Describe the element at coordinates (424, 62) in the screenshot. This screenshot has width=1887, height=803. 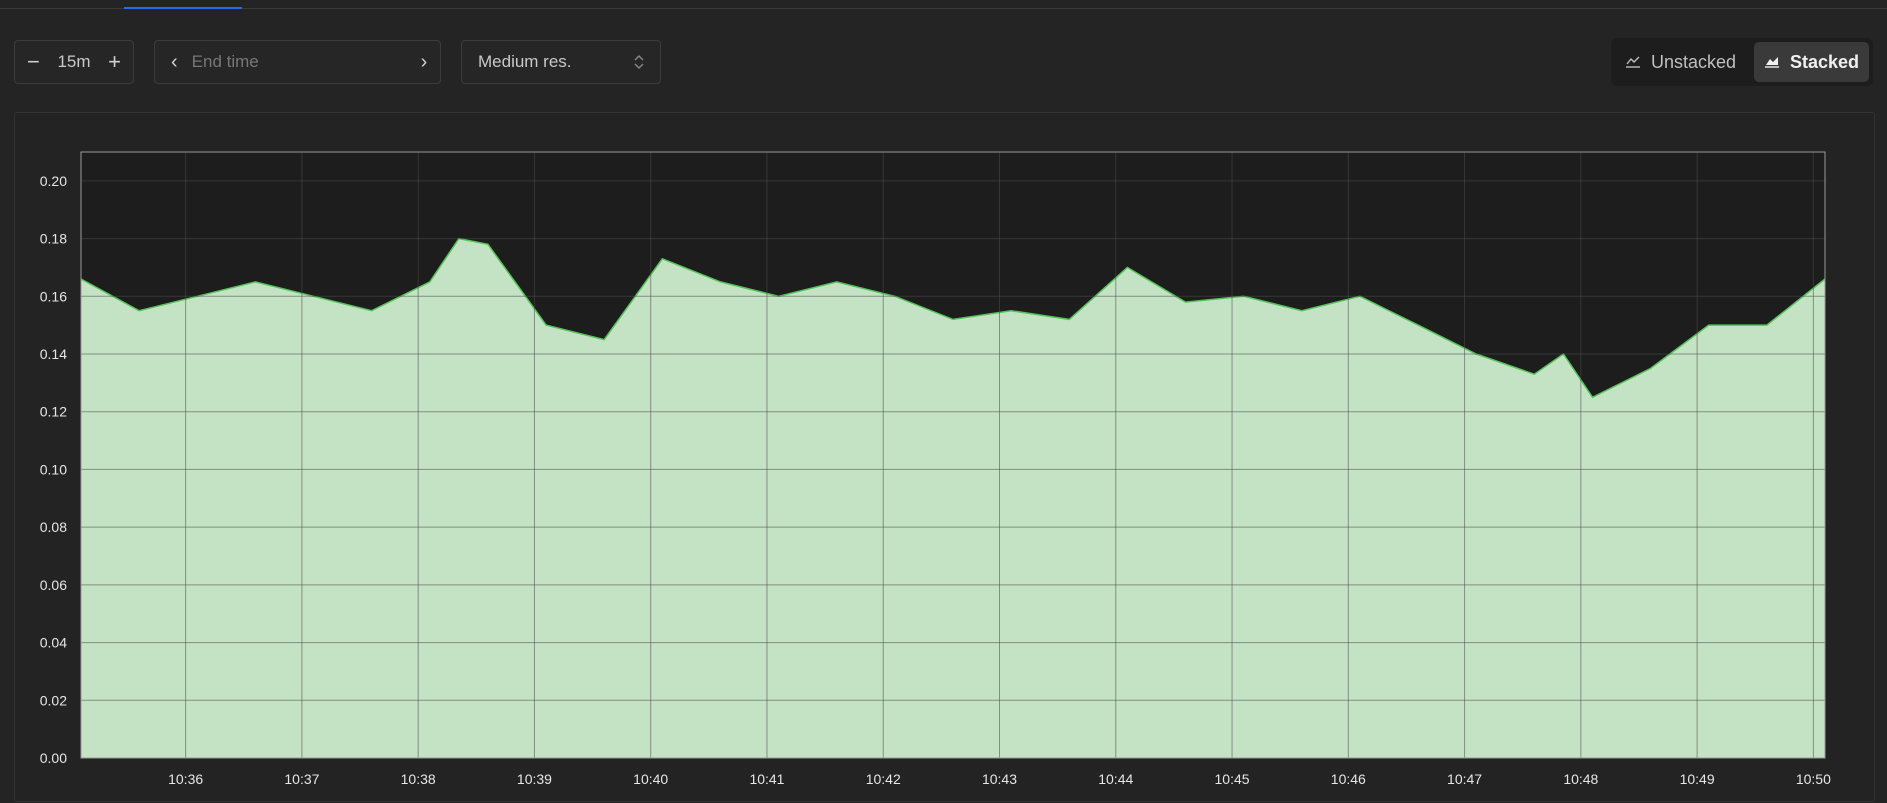
I see `next-time-button: ›` at that location.